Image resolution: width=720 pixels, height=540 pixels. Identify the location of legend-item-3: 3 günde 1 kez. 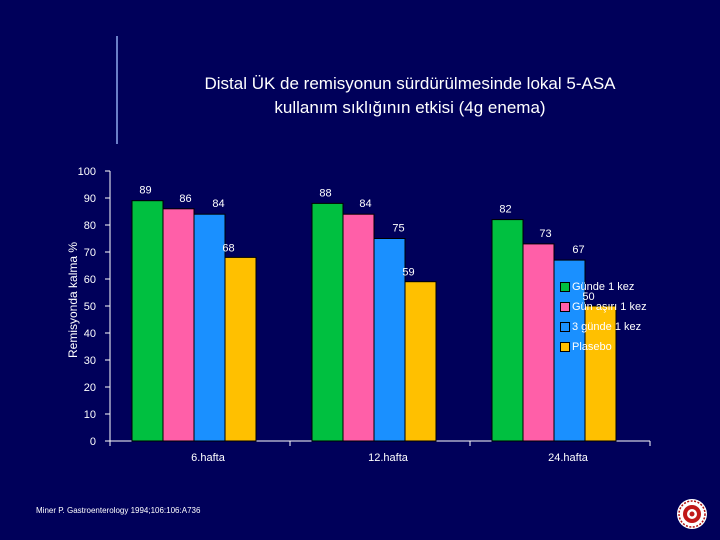
(603, 327).